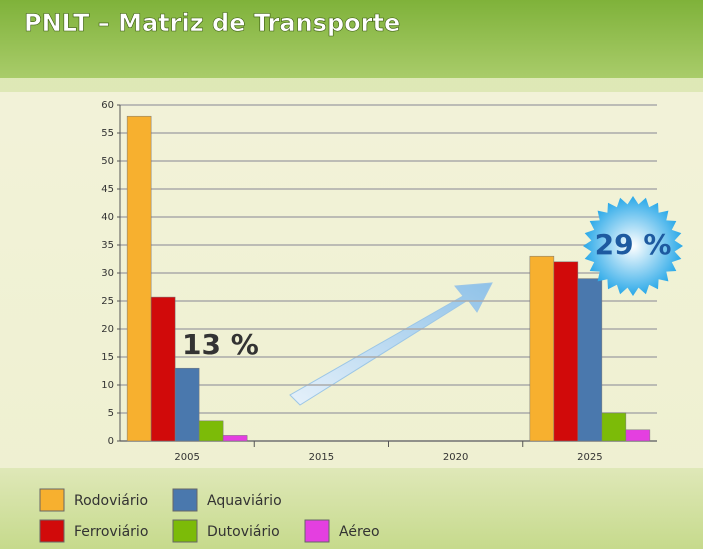  I want to click on annotation: 29 %, so click(633, 244).